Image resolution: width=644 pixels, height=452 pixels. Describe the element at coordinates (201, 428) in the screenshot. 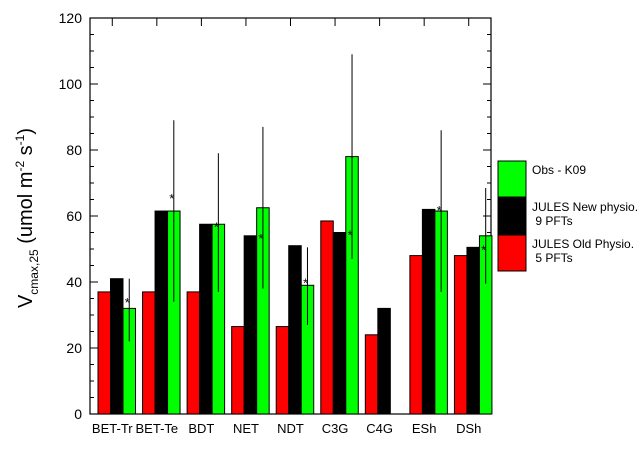

I see `x-tick-label-bdt: BDT` at that location.